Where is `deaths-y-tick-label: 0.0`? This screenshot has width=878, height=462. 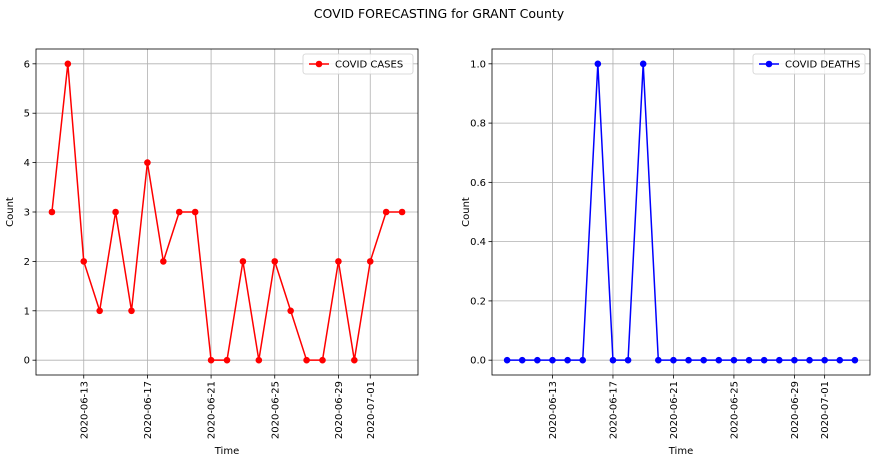
deaths-y-tick-label: 0.0 is located at coordinates (478, 361).